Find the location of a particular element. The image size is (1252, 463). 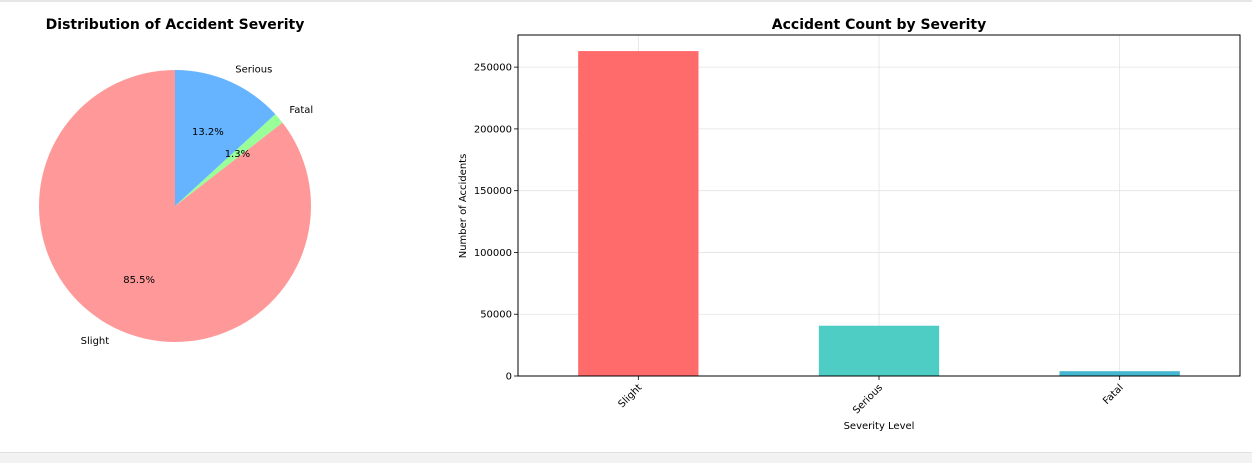

y-tick-label: 200000 is located at coordinates (493, 129).